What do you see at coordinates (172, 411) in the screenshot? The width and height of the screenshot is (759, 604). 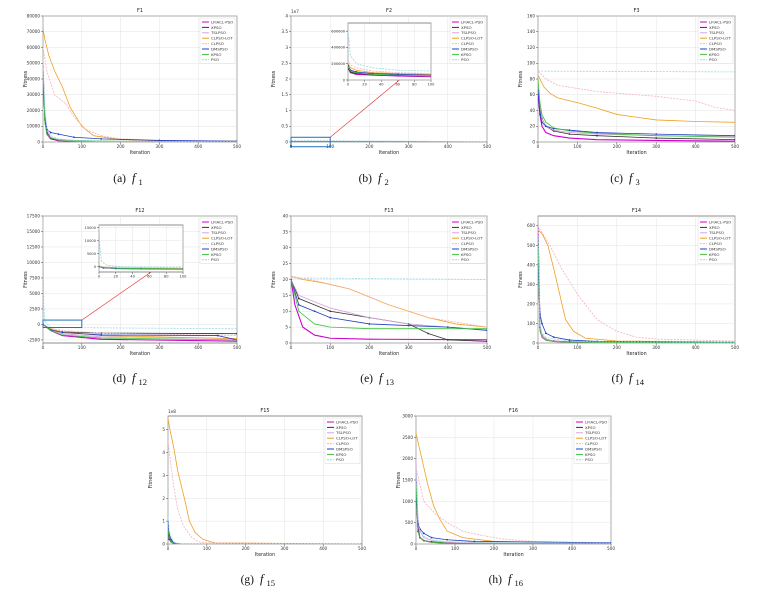 I see `y-exponent-label: 1e8` at bounding box center [172, 411].